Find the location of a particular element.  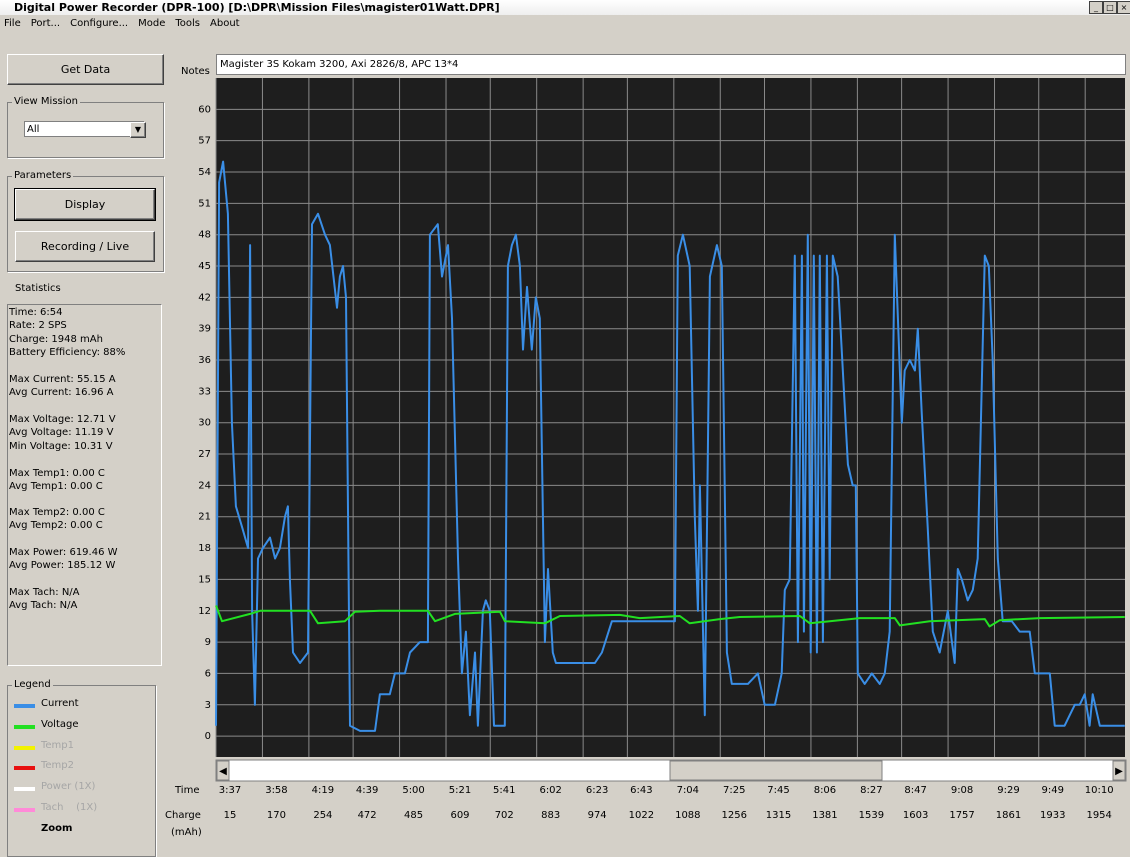

recording-button: Recording / Live is located at coordinates (85, 246).